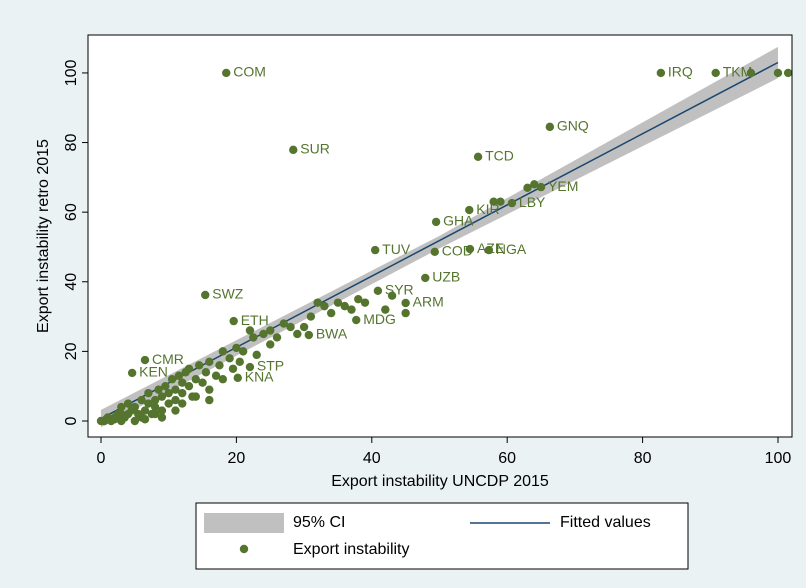 This screenshot has height=588, width=806. I want to click on legend-label: 95% CI, so click(319, 522).